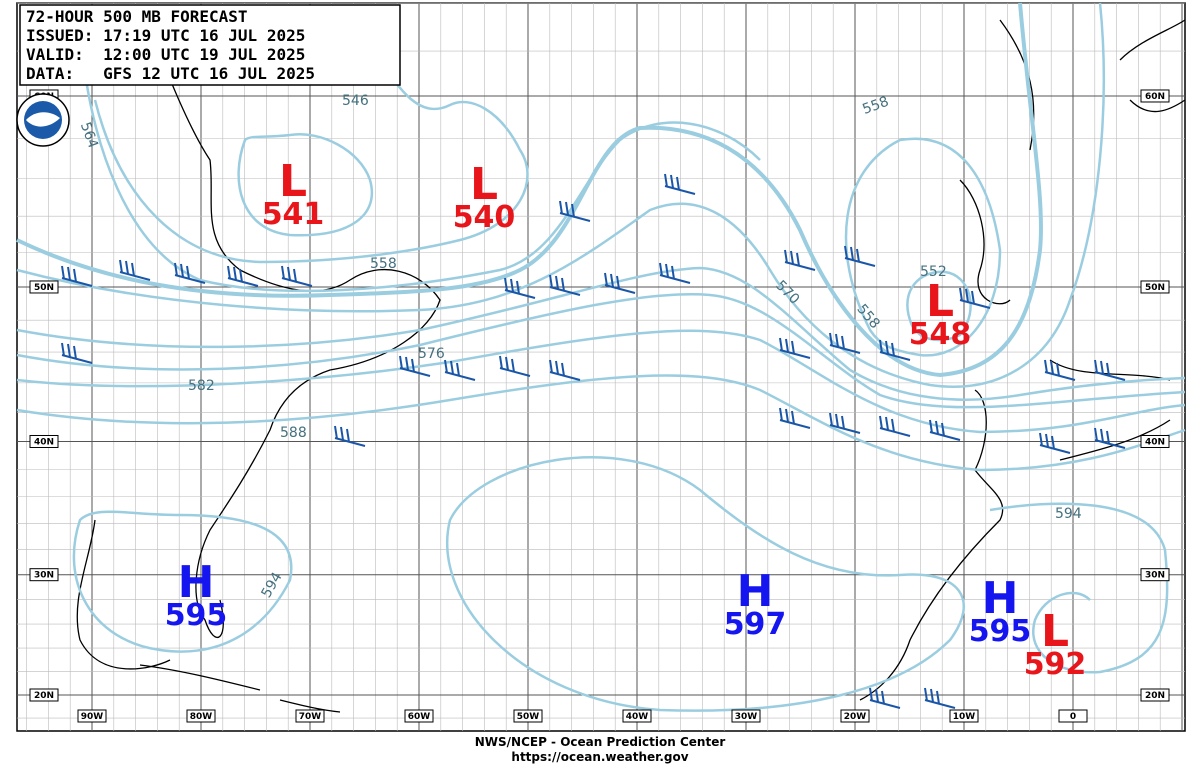 The width and height of the screenshot is (1200, 764). Describe the element at coordinates (1068, 514) in the screenshot. I see `contour-label: 594` at that location.